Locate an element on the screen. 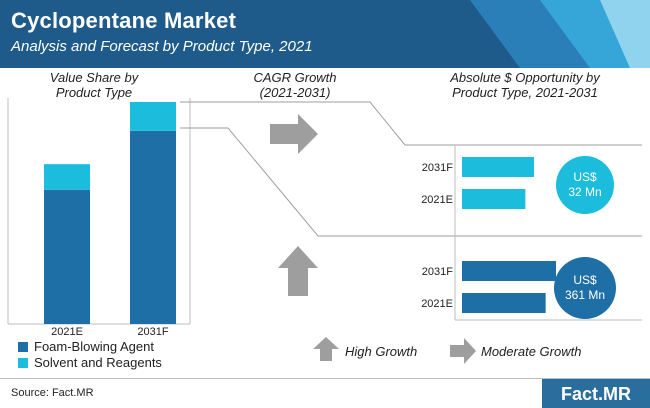  footer: Source: Fact.MR Fact.MR is located at coordinates (325, 393).